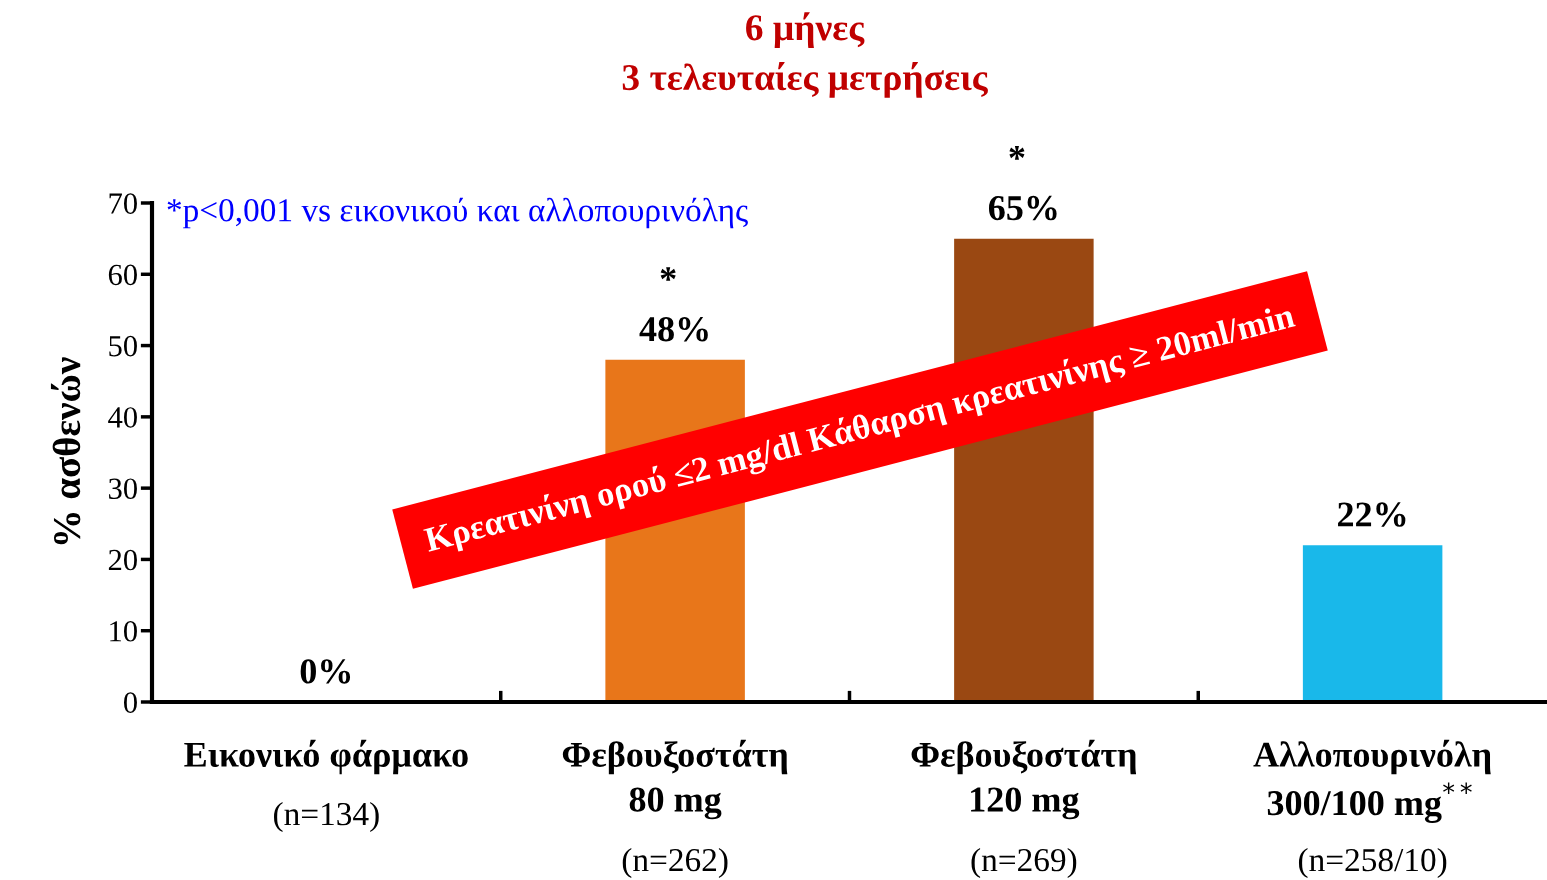  I want to click on bar, so click(1372, 623).